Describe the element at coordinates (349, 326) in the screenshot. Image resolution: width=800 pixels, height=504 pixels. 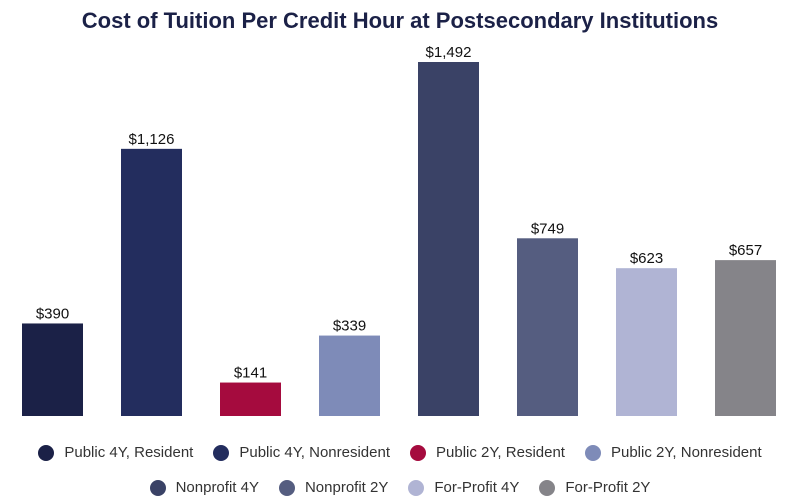
I see `bar-value-label: $339` at that location.